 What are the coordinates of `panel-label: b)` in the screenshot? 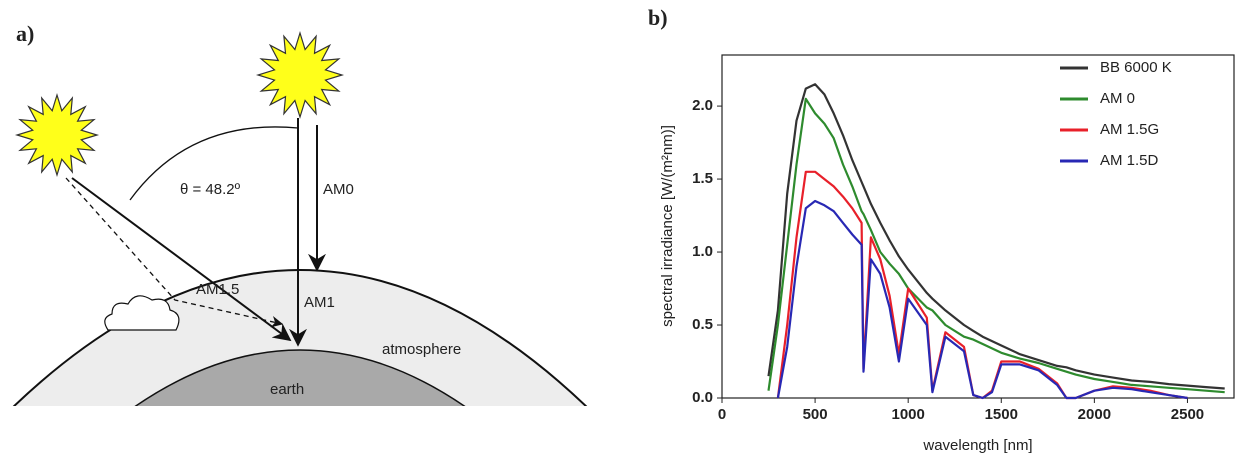 It's located at (658, 17).